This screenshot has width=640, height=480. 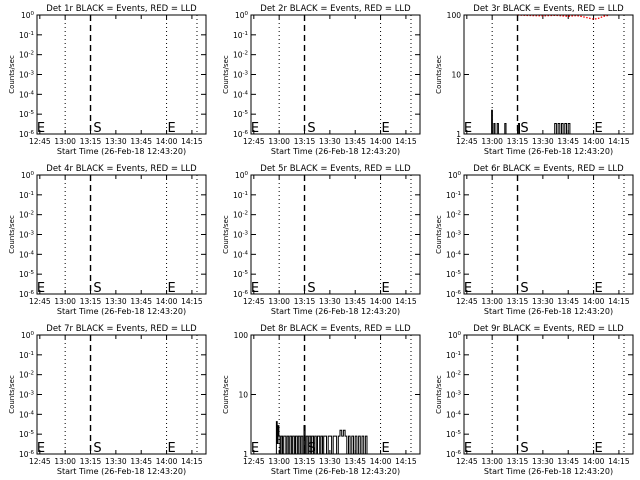 What do you see at coordinates (121, 329) in the screenshot?
I see `panel-title: Det 7r BLACK = Events, RED = LLD` at bounding box center [121, 329].